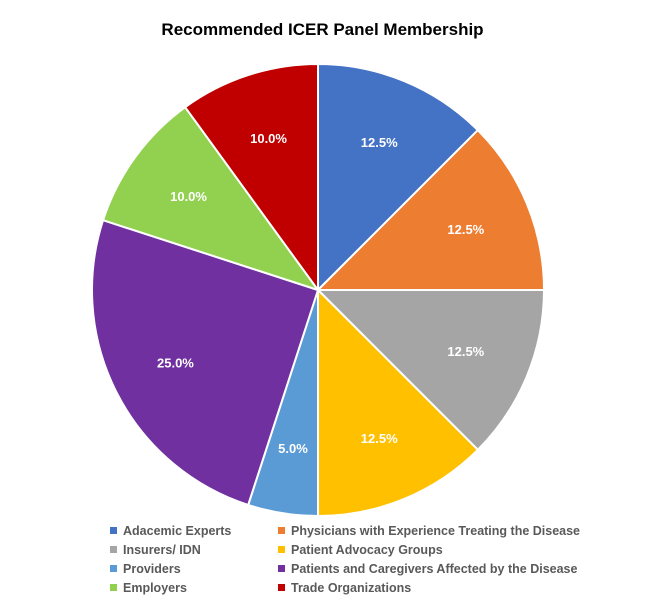  What do you see at coordinates (177, 530) in the screenshot?
I see `legend-label-0: Adacemic Experts` at bounding box center [177, 530].